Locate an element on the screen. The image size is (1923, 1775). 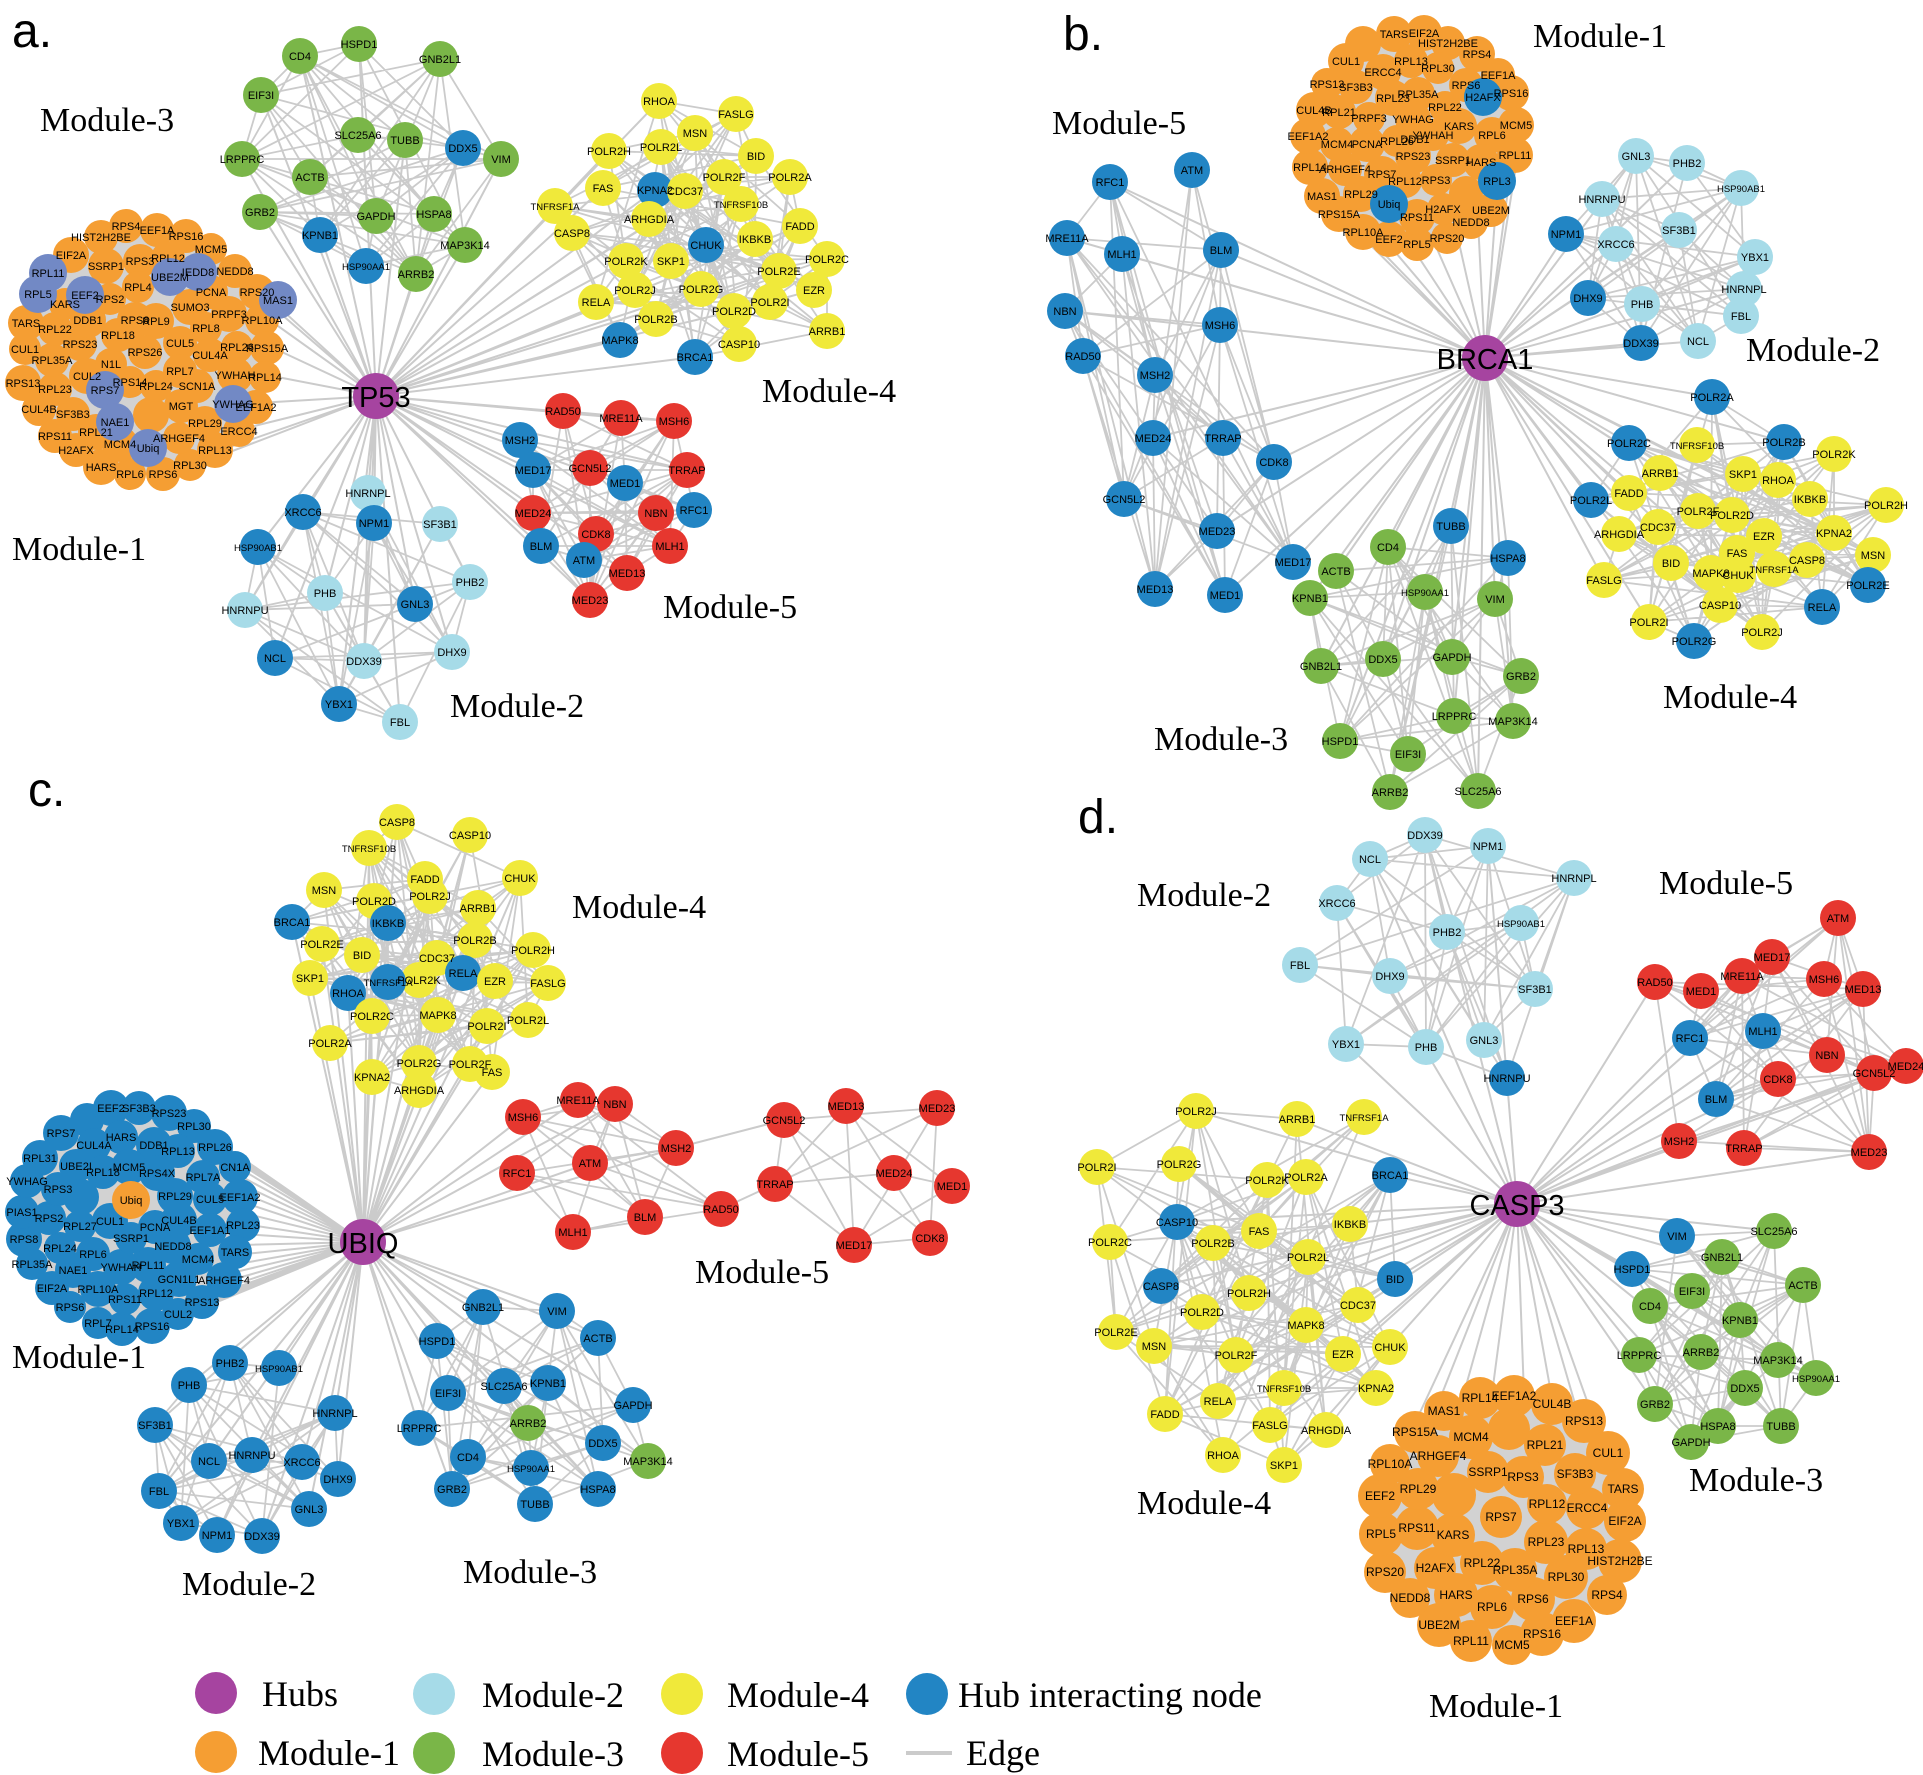
svg-text: N1L is located at coordinates (111, 365).